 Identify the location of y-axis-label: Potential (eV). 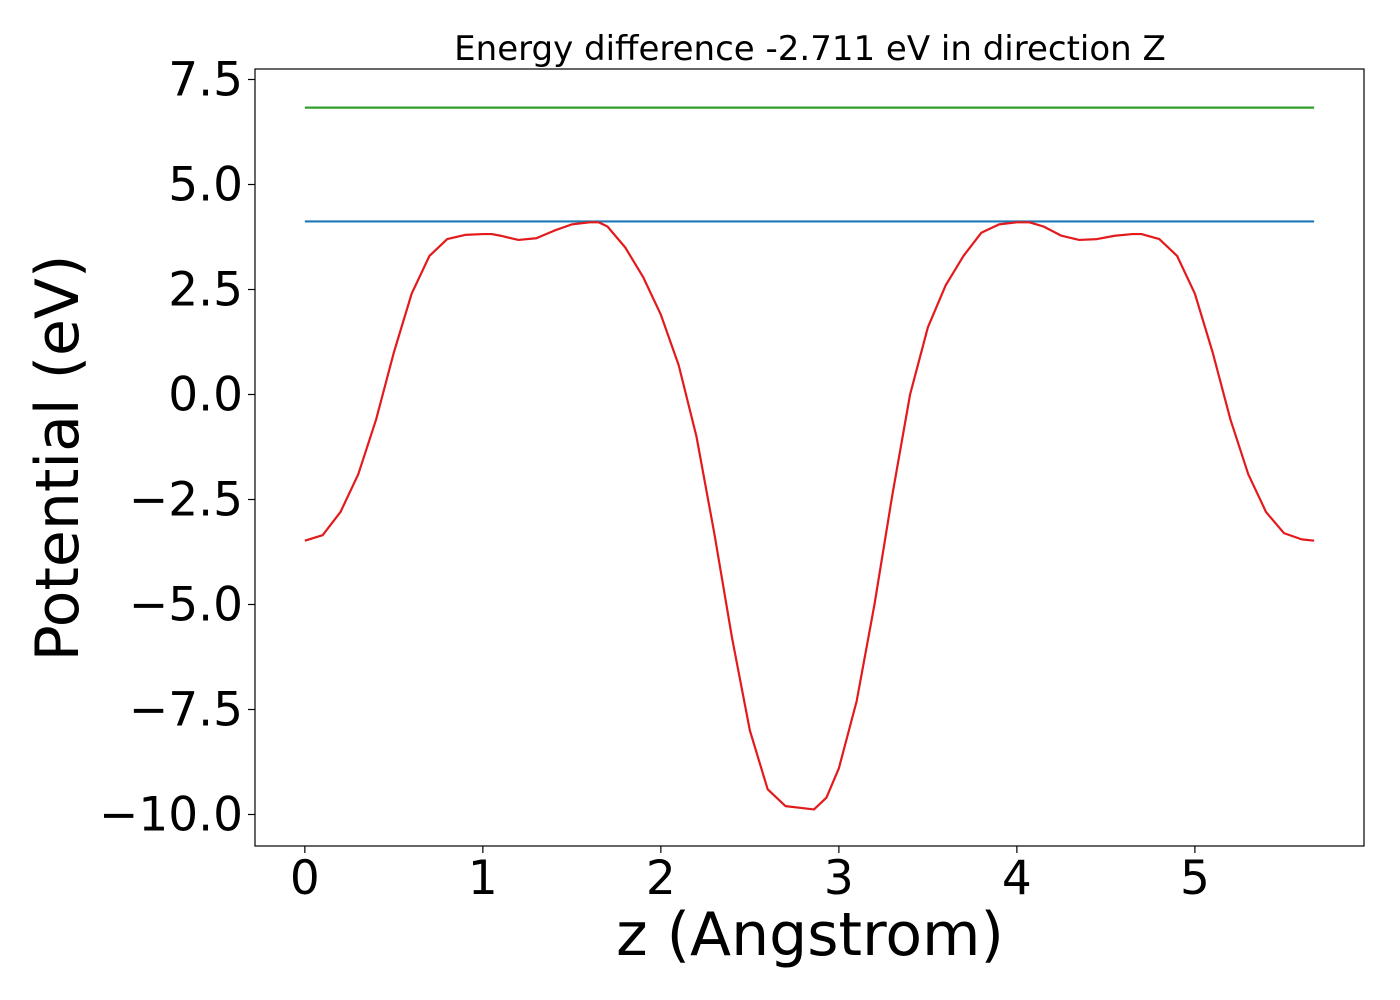
(58, 458).